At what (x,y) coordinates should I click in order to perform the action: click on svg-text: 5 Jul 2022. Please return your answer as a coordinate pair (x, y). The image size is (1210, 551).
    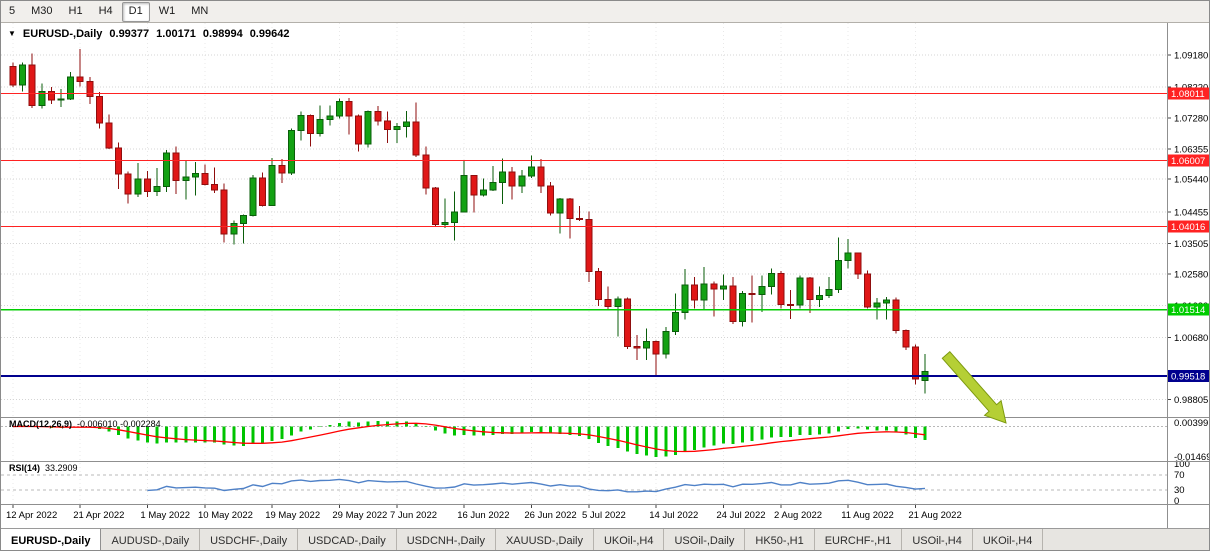
    Looking at the image, I should click on (604, 515).